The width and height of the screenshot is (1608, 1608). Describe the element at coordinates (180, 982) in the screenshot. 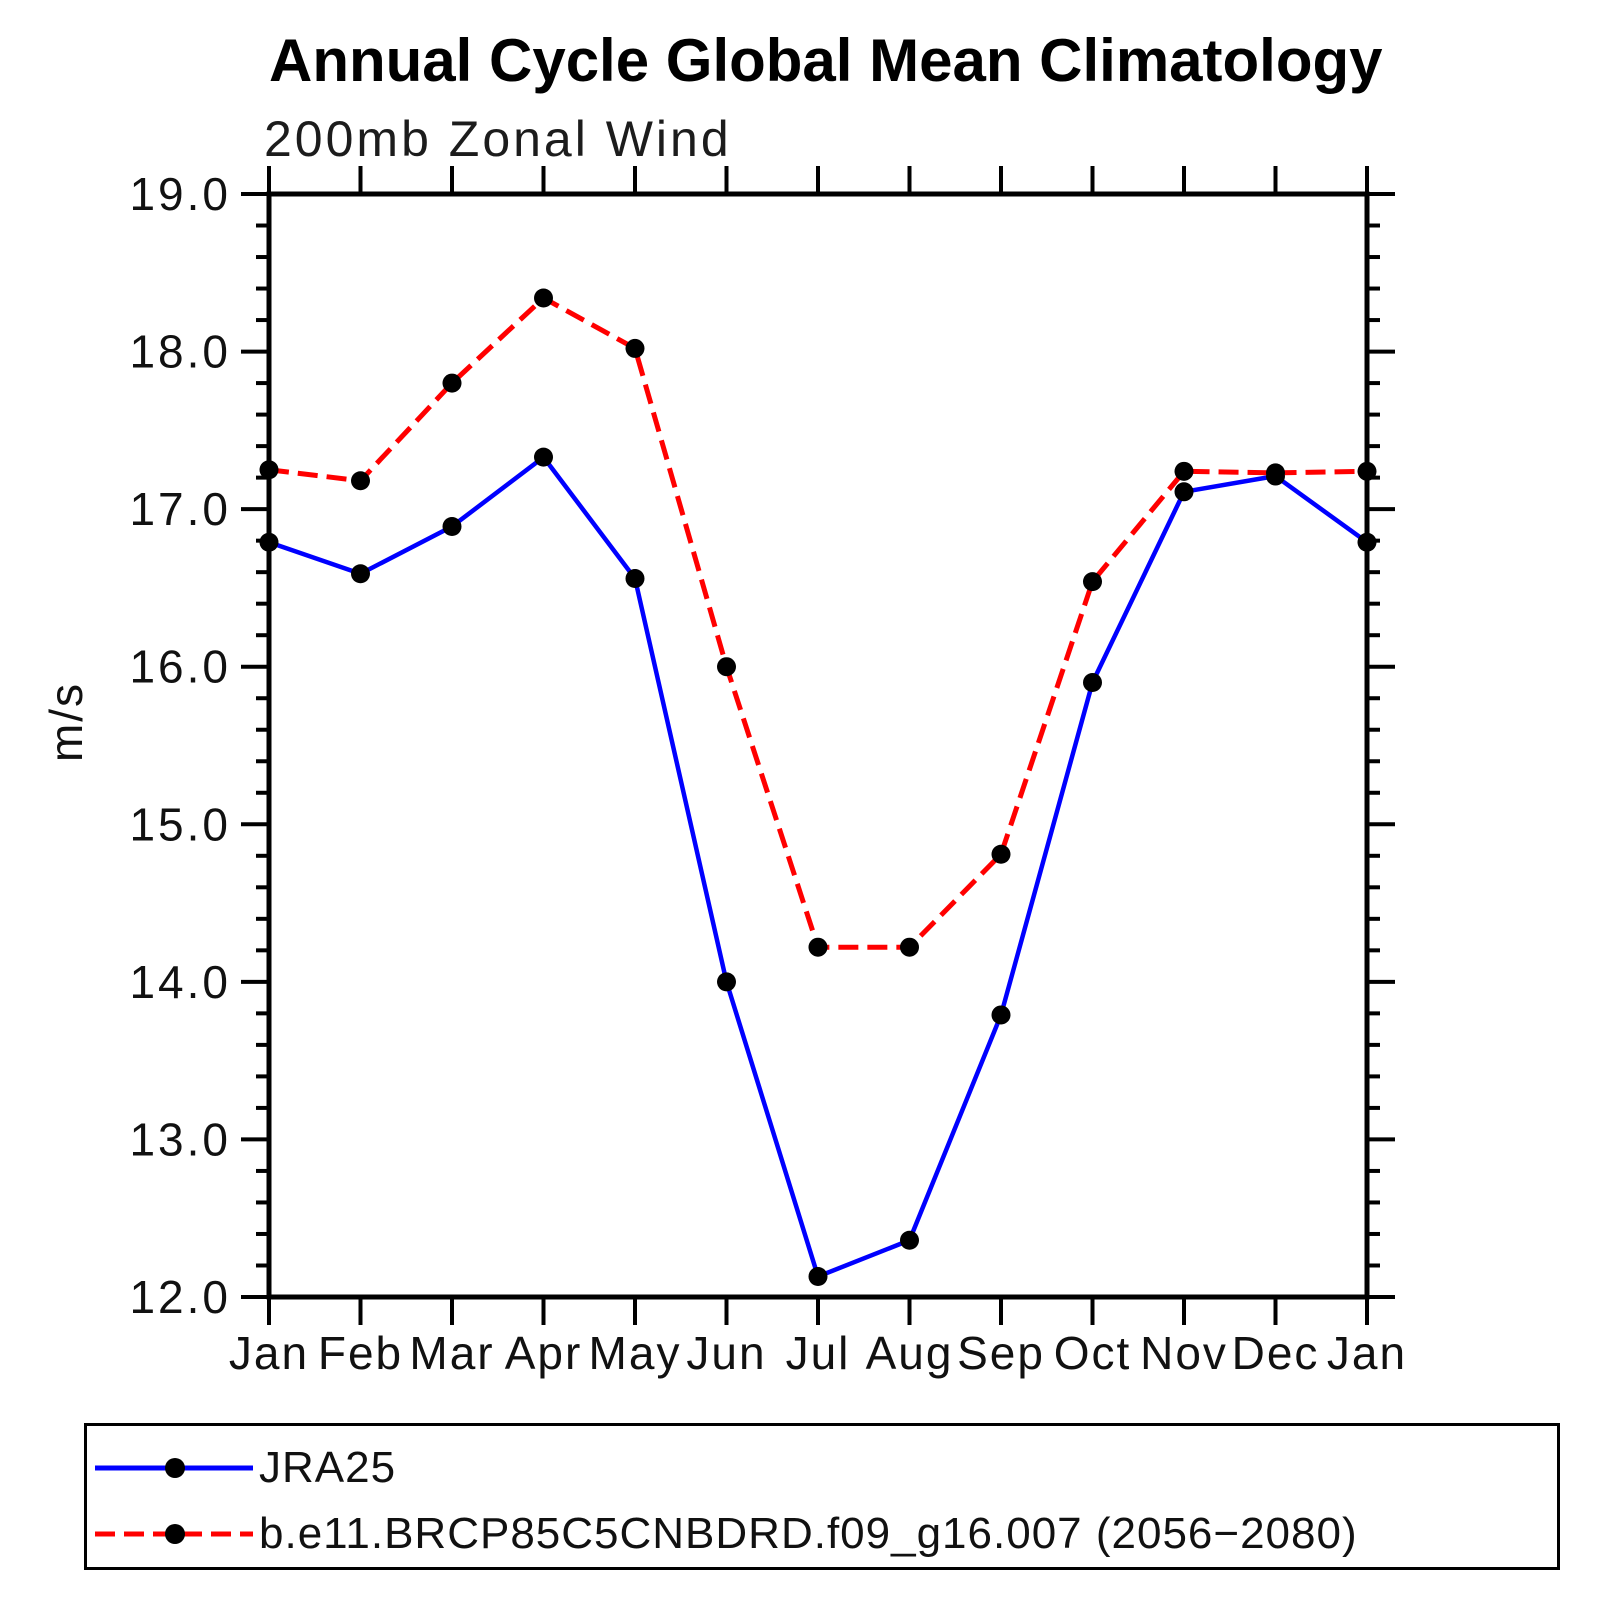

I see `y-tick-label: 14.0` at that location.